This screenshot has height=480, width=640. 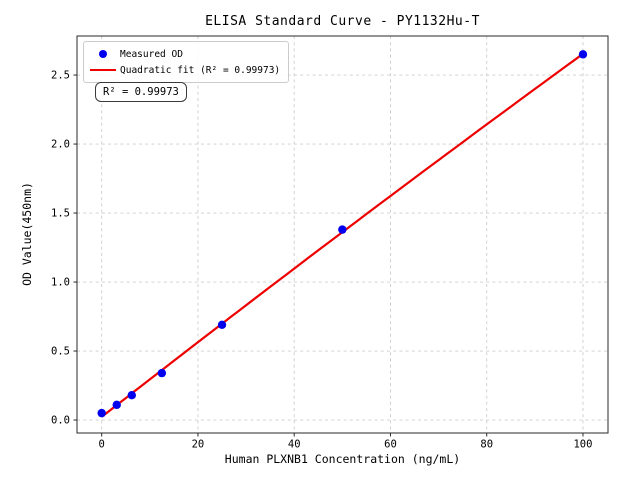 I want to click on y-tick-label: 2.5, so click(x=60, y=76).